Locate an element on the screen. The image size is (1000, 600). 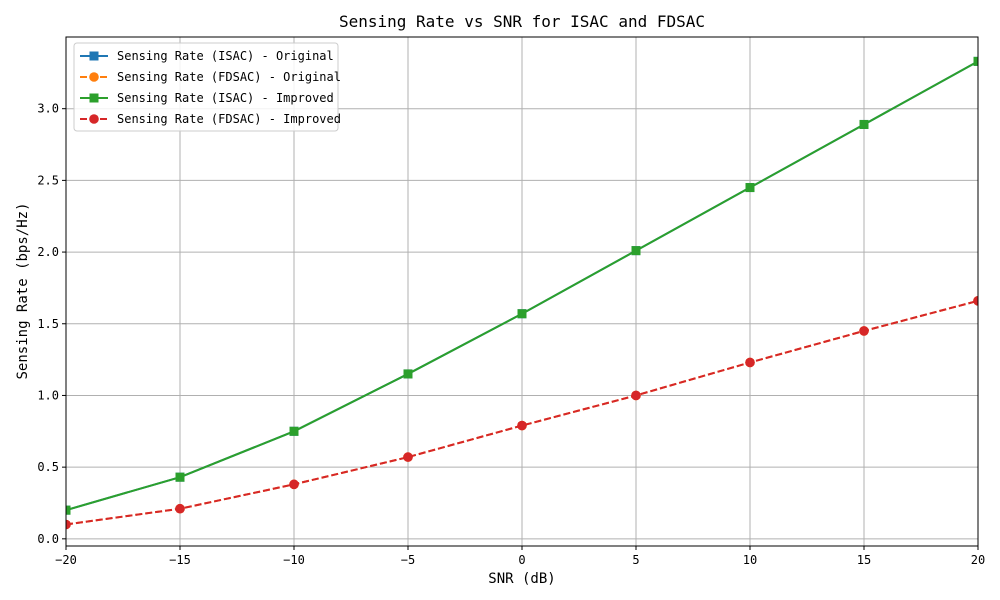
x-tick-label: −15 is located at coordinates (180, 560).